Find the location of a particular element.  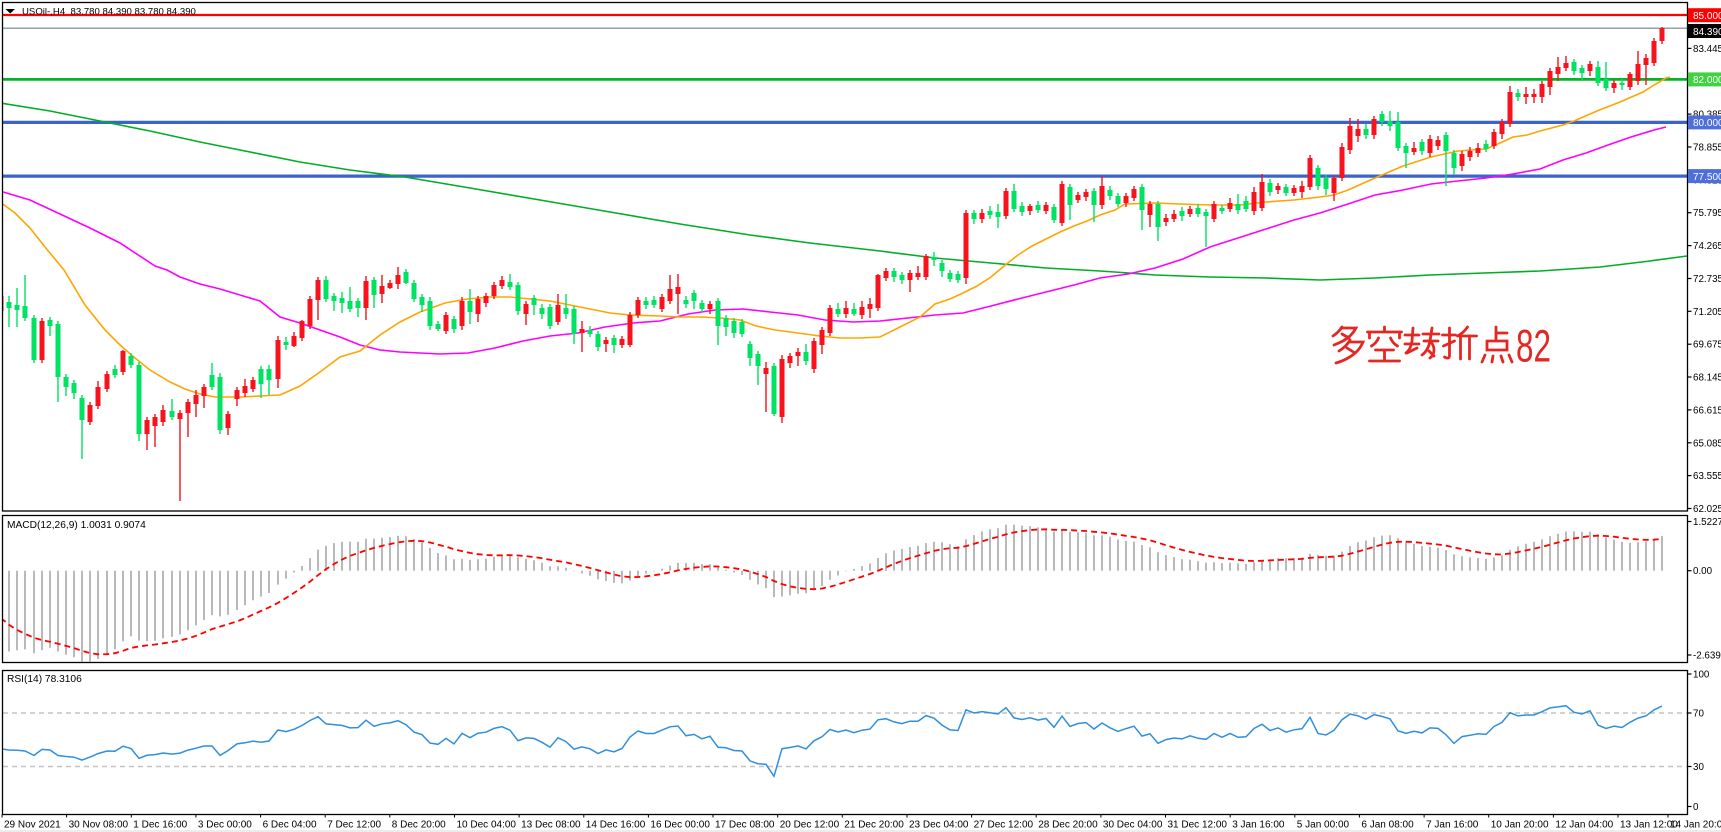

svg-text: 84.390 is located at coordinates (1707, 32).